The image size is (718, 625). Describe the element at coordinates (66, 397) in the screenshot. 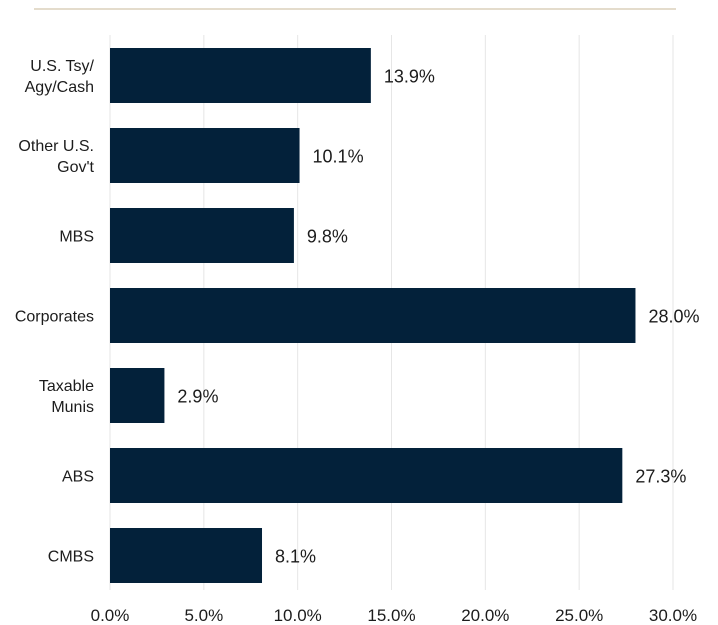

I see `category-label: Taxable Munis` at that location.